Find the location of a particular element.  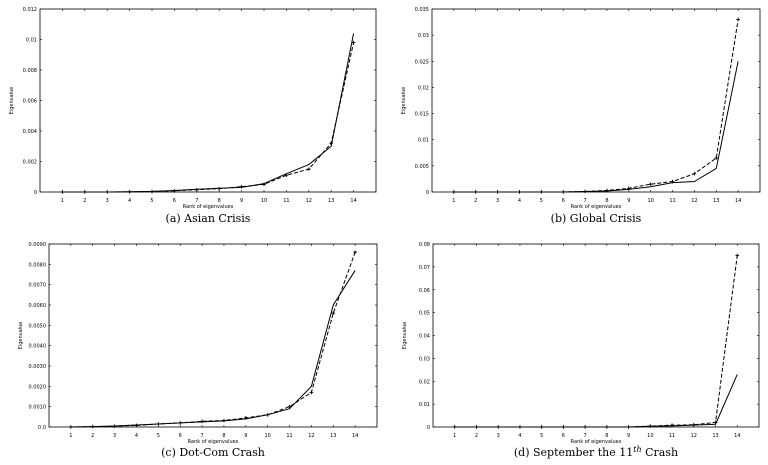

y-tick-label: 0.0020 is located at coordinates (38, 387).